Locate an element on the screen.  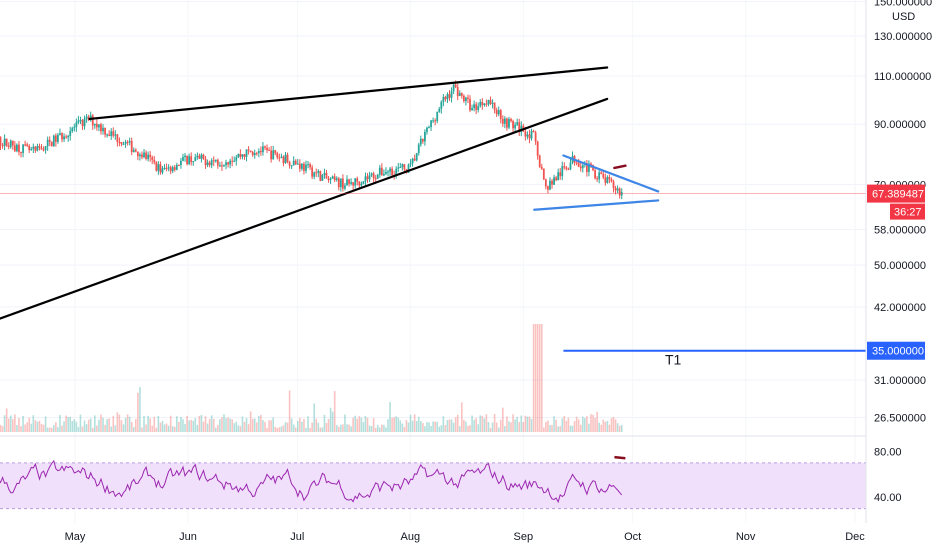
rsi-panel is located at coordinates (433, 482).